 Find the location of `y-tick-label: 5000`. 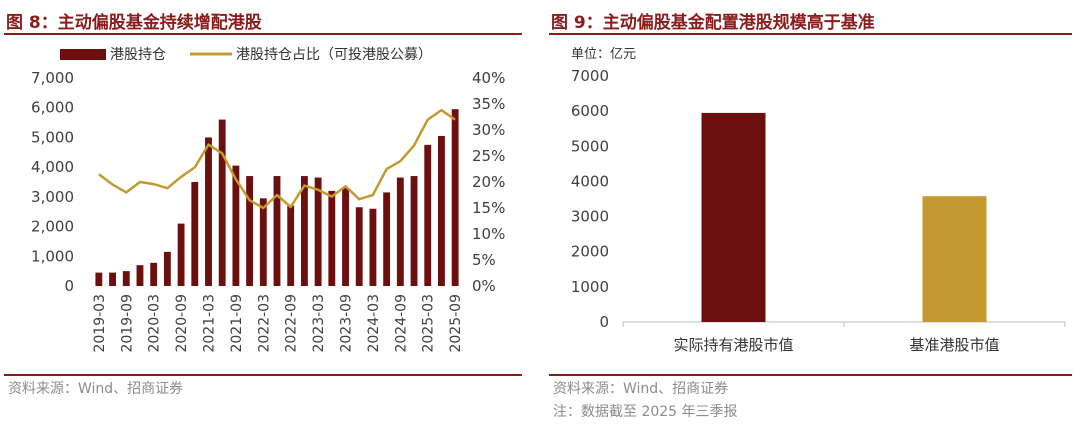

y-tick-label: 5000 is located at coordinates (590, 146).